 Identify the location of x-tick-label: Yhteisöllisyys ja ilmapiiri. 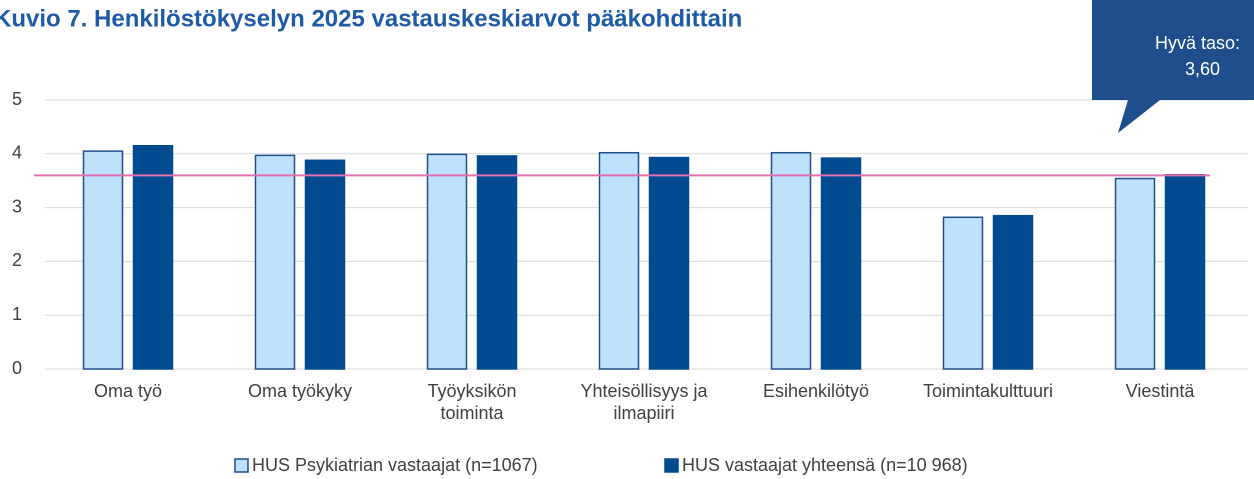
(644, 402).